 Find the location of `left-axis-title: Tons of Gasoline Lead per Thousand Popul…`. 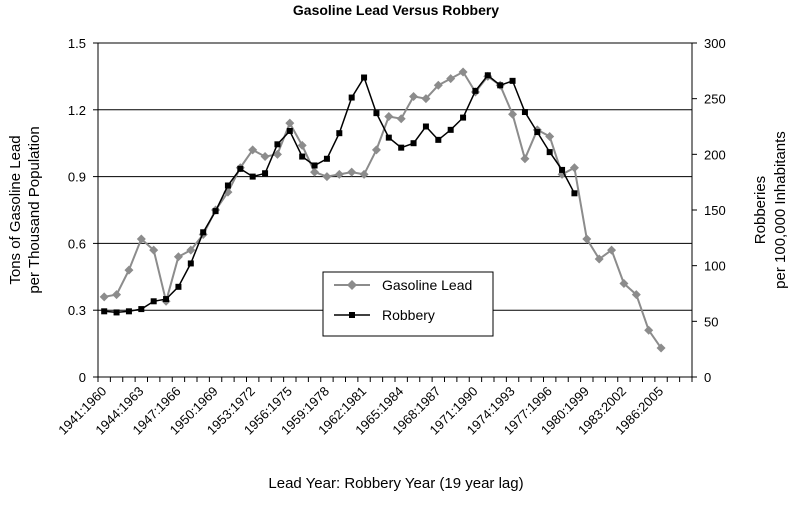

left-axis-title: Tons of Gasoline Lead per Thousand Popul… is located at coordinates (25, 209).